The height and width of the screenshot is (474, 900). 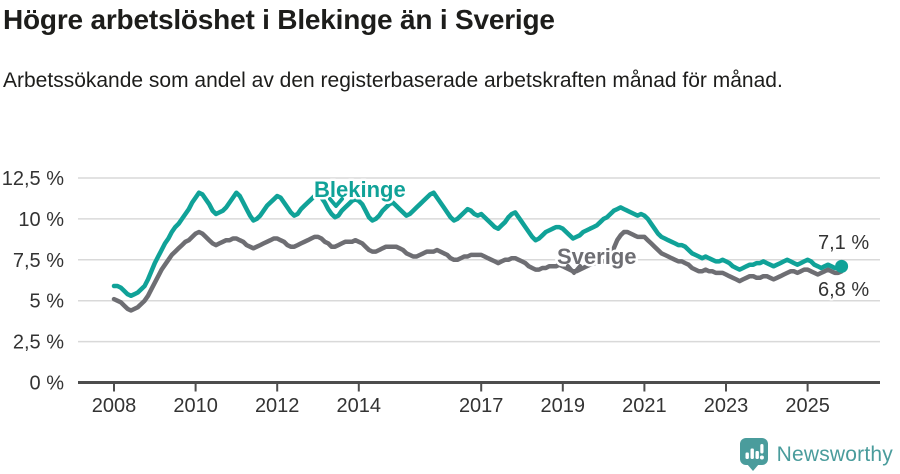 I want to click on sverige-line, so click(x=477, y=271).